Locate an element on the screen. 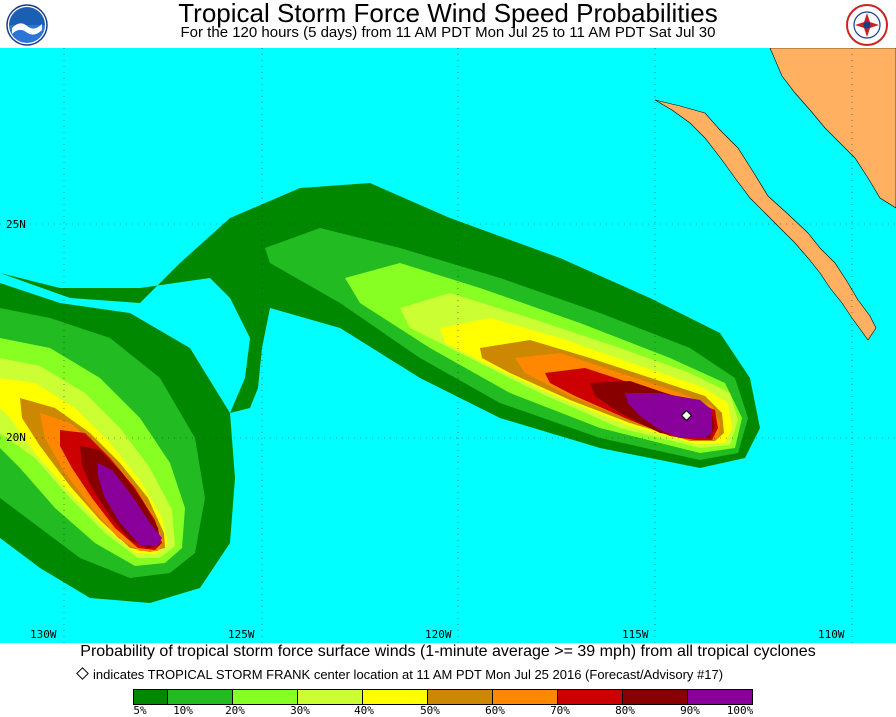  lat-label-20n: 20N is located at coordinates (16, 437).